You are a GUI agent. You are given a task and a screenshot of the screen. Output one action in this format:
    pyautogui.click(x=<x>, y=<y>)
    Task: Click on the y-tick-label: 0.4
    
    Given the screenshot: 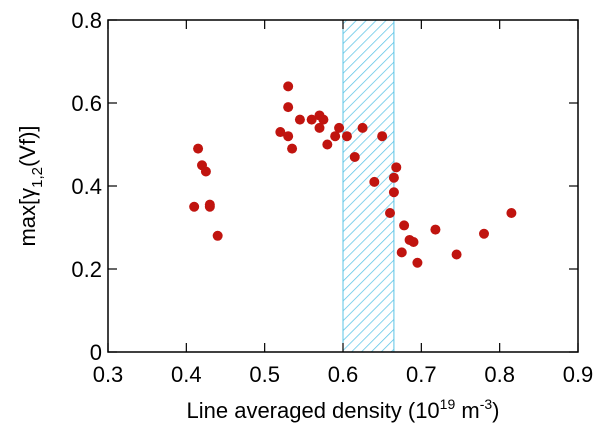 What is the action you would take?
    pyautogui.click(x=86, y=186)
    